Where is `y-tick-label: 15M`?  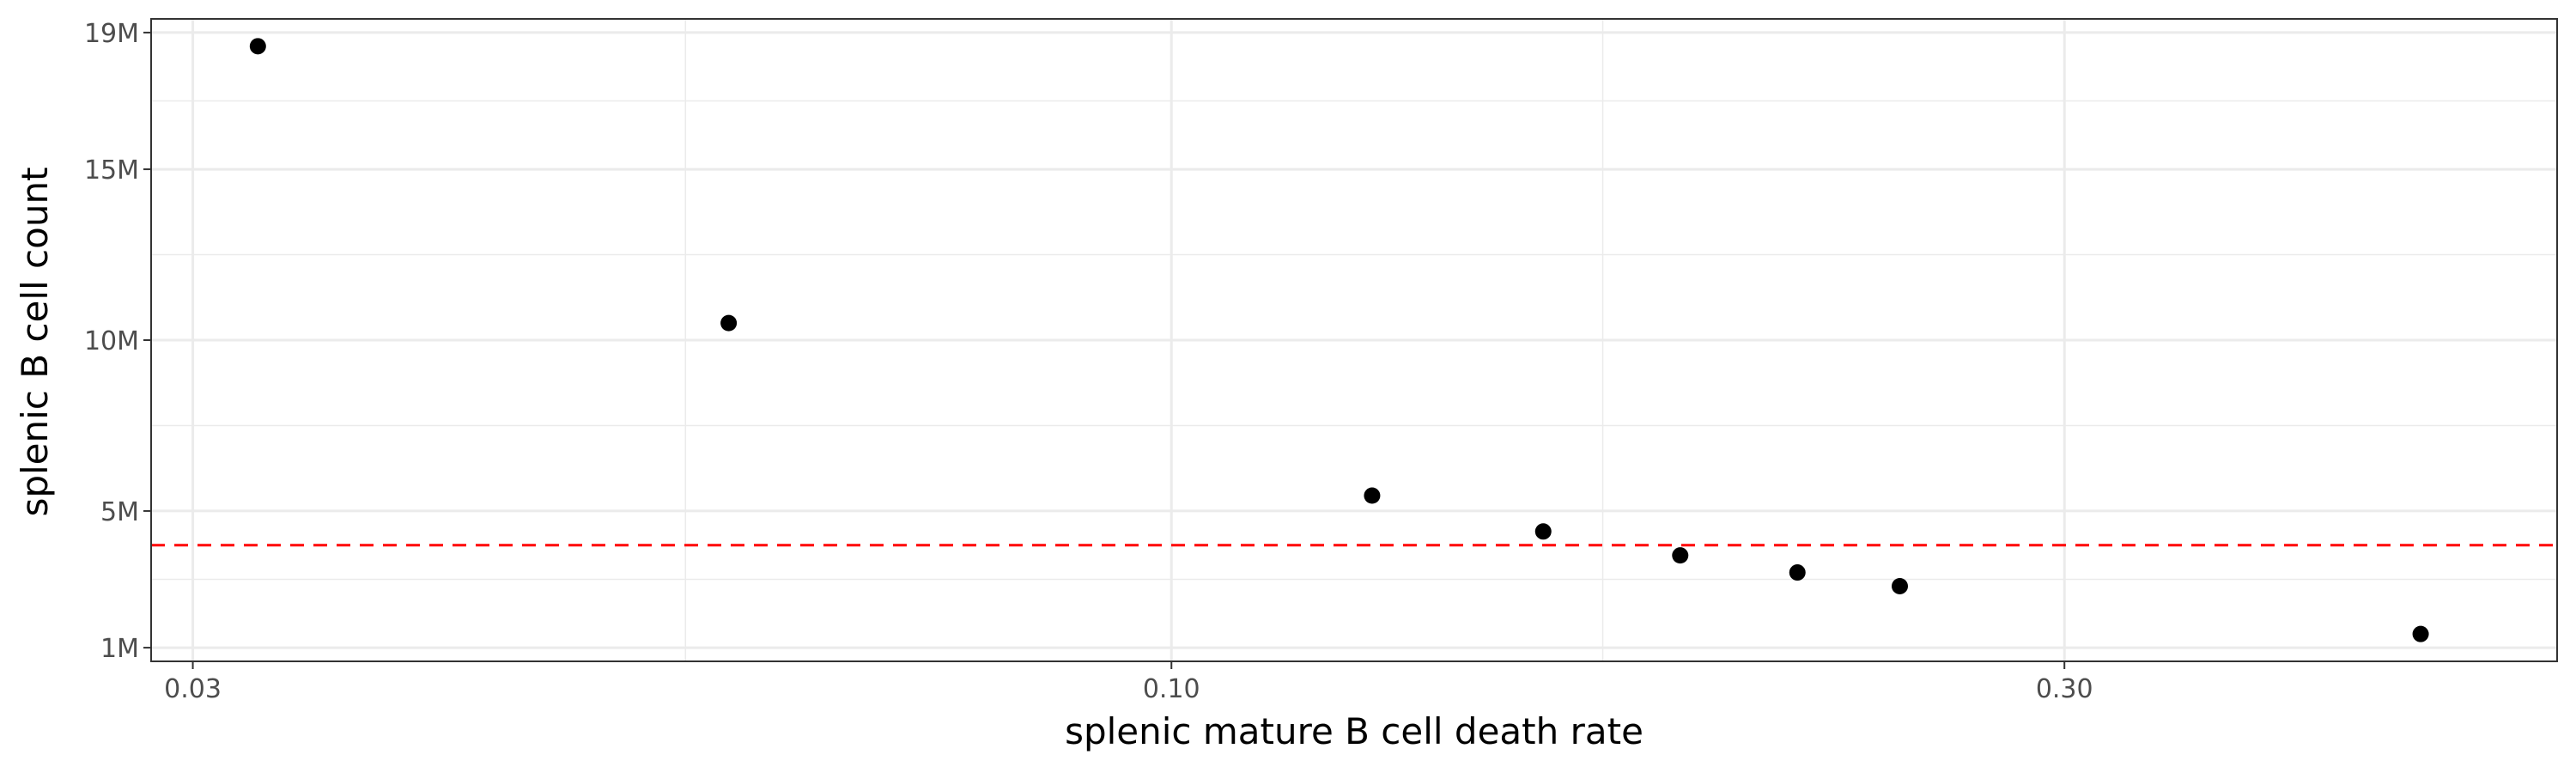
y-tick-label: 15M is located at coordinates (112, 170).